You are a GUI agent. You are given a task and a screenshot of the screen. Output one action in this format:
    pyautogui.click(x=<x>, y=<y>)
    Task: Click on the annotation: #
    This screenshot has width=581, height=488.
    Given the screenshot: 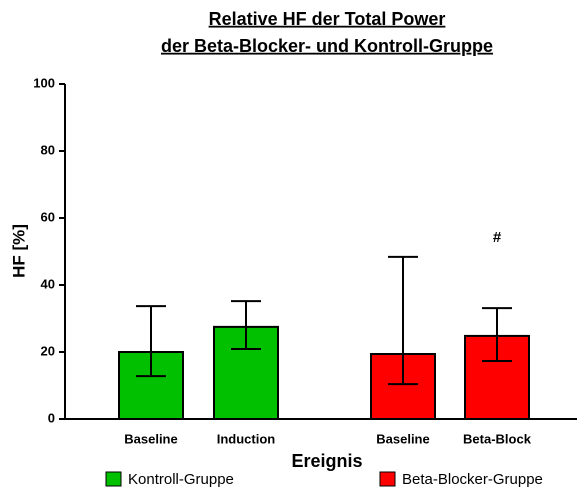 What is the action you would take?
    pyautogui.click(x=497, y=237)
    